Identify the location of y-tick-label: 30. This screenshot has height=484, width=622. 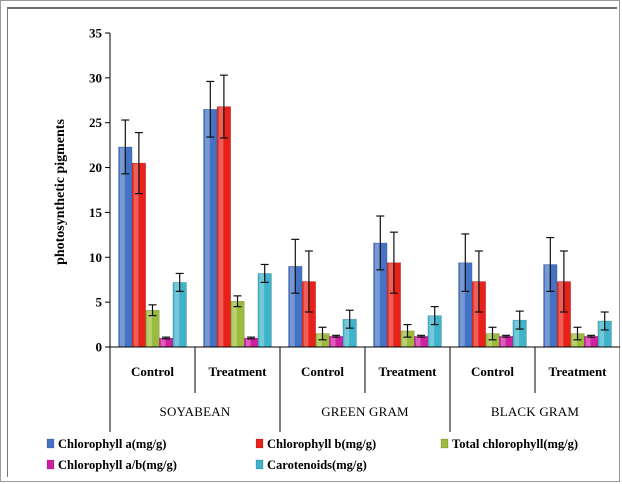
(95, 77).